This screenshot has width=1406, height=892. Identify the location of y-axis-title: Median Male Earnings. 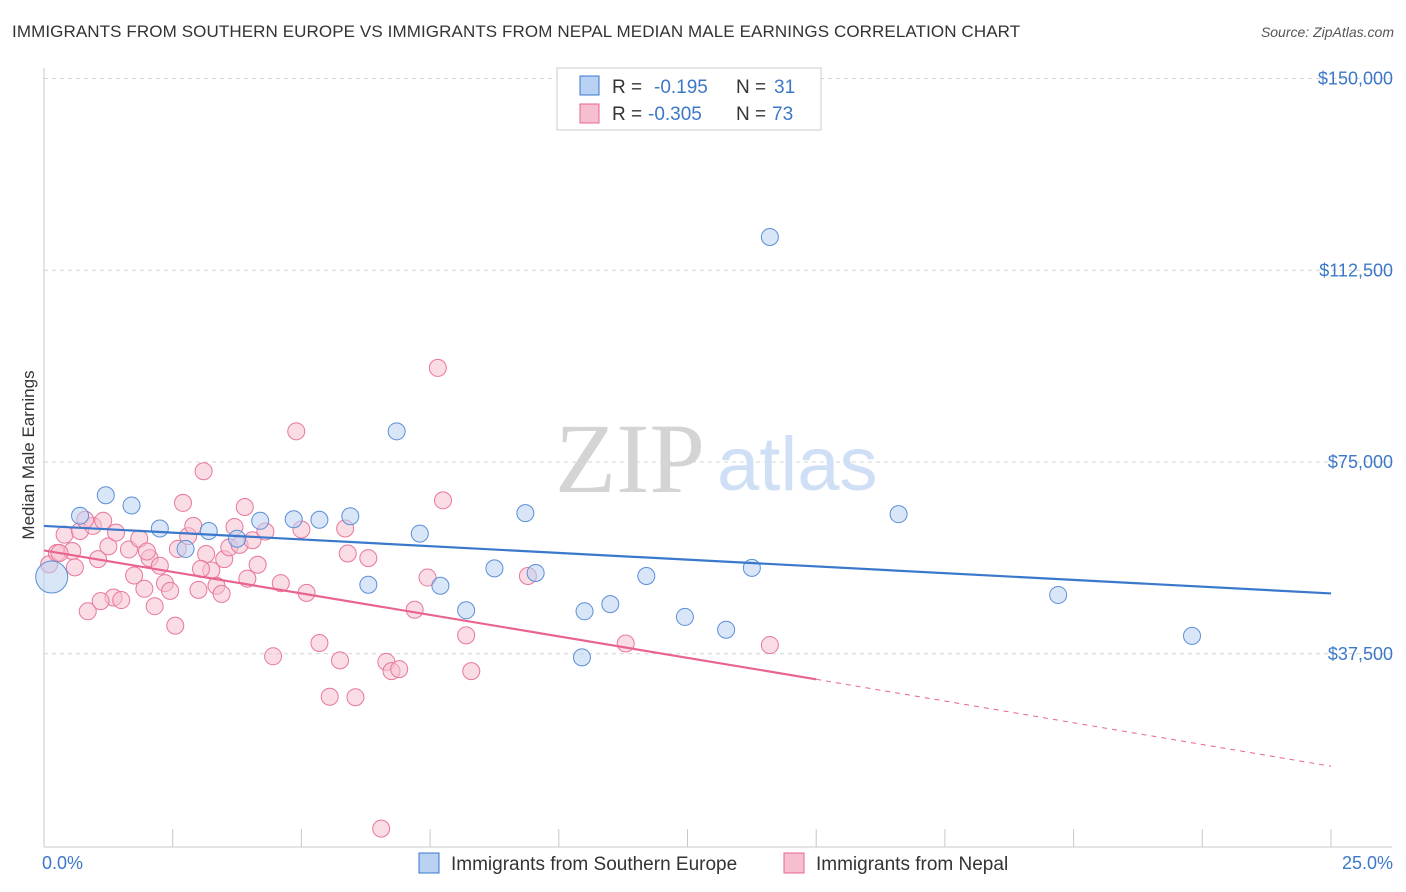
(28, 454).